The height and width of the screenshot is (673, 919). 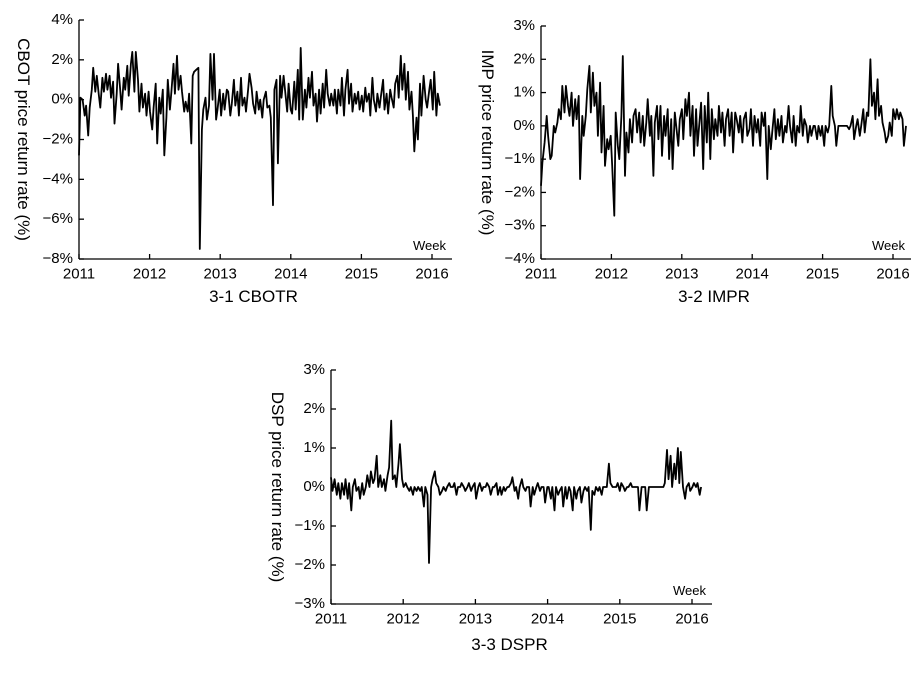 I want to click on y-axis-label: CBOT price return rate (%), so click(x=23, y=139).